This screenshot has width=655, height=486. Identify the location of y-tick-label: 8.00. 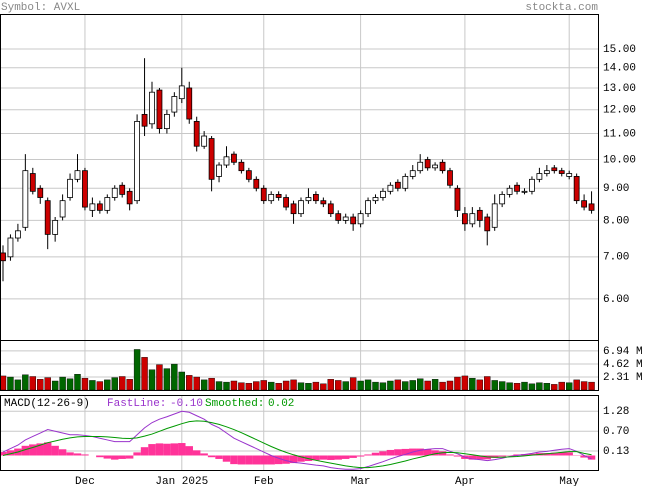
(616, 221).